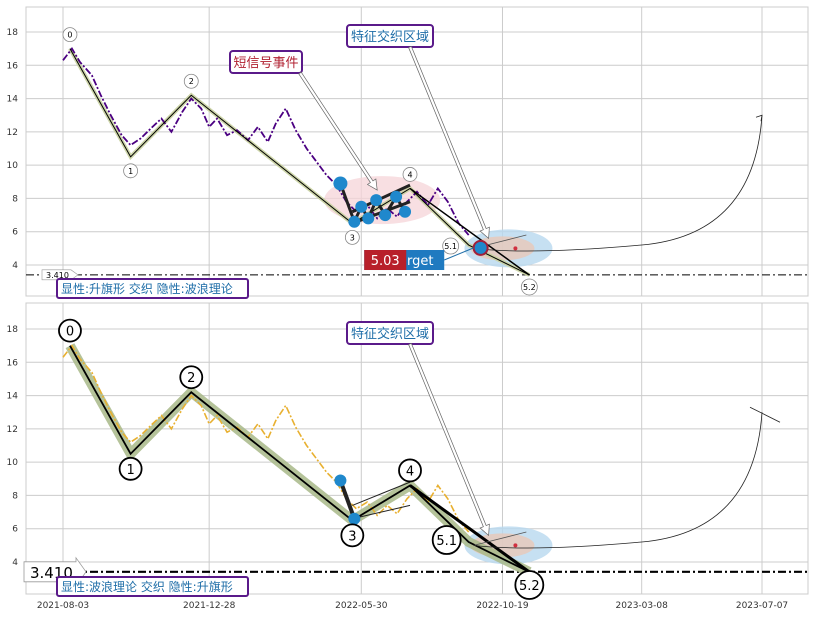 Image resolution: width=813 pixels, height=617 pixels. I want to click on wedge-line, so click(500, 538).